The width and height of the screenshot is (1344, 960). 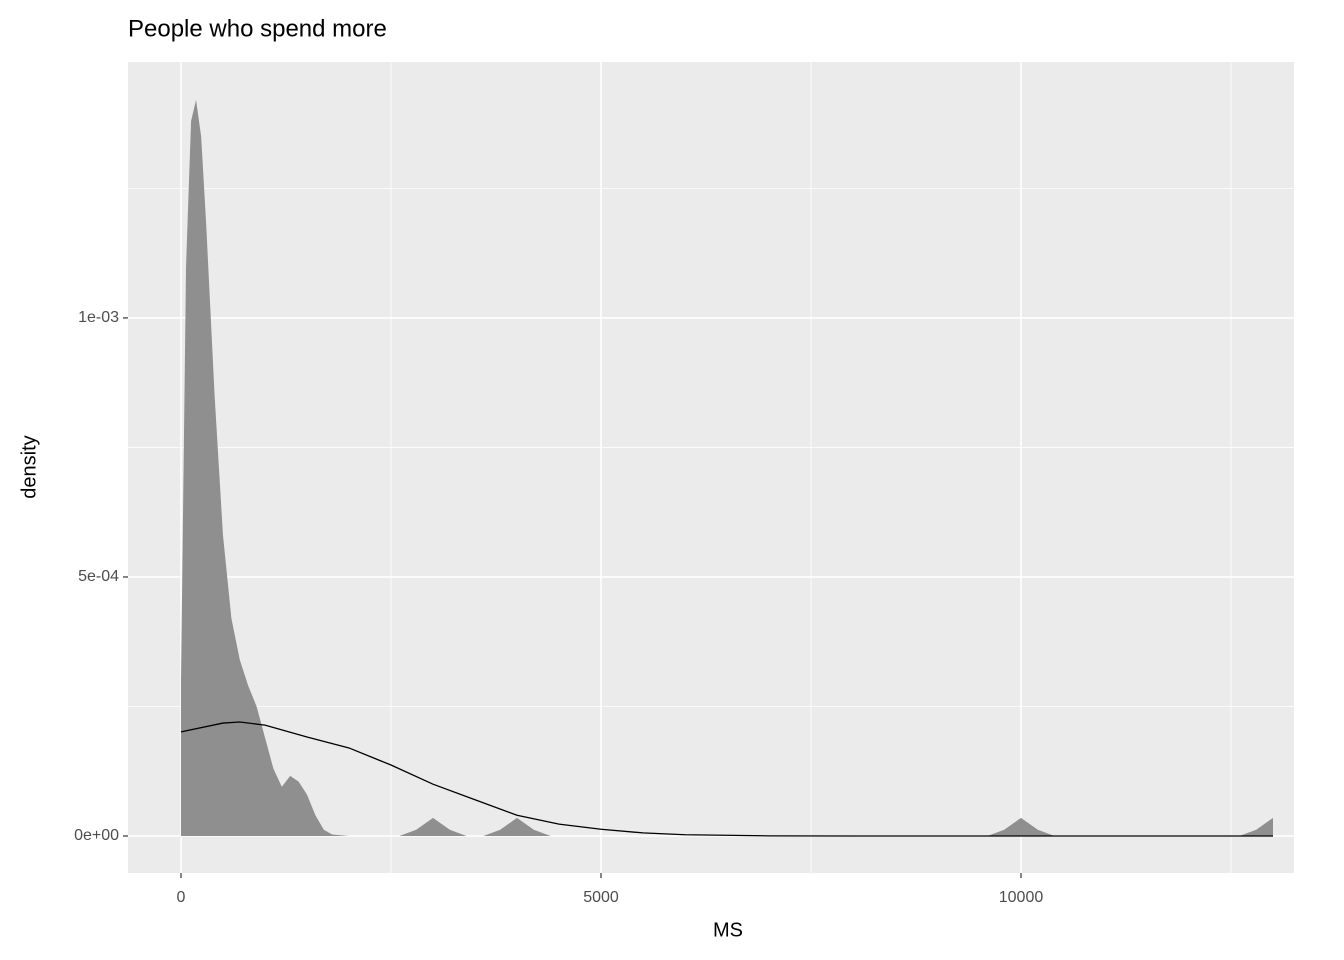 I want to click on x-tick-label: 10000, so click(x=1021, y=897).